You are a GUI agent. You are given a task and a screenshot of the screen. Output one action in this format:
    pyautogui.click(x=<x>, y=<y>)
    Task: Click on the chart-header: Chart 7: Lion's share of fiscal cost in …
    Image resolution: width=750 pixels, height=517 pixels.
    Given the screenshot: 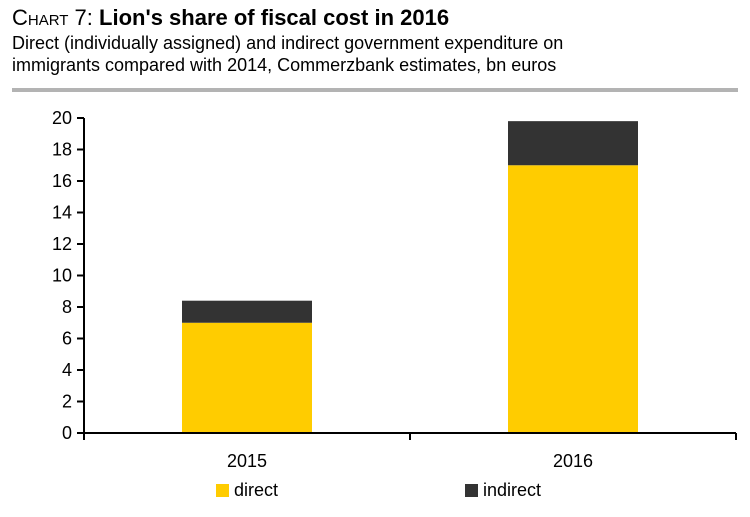 What is the action you would take?
    pyautogui.click(x=377, y=40)
    